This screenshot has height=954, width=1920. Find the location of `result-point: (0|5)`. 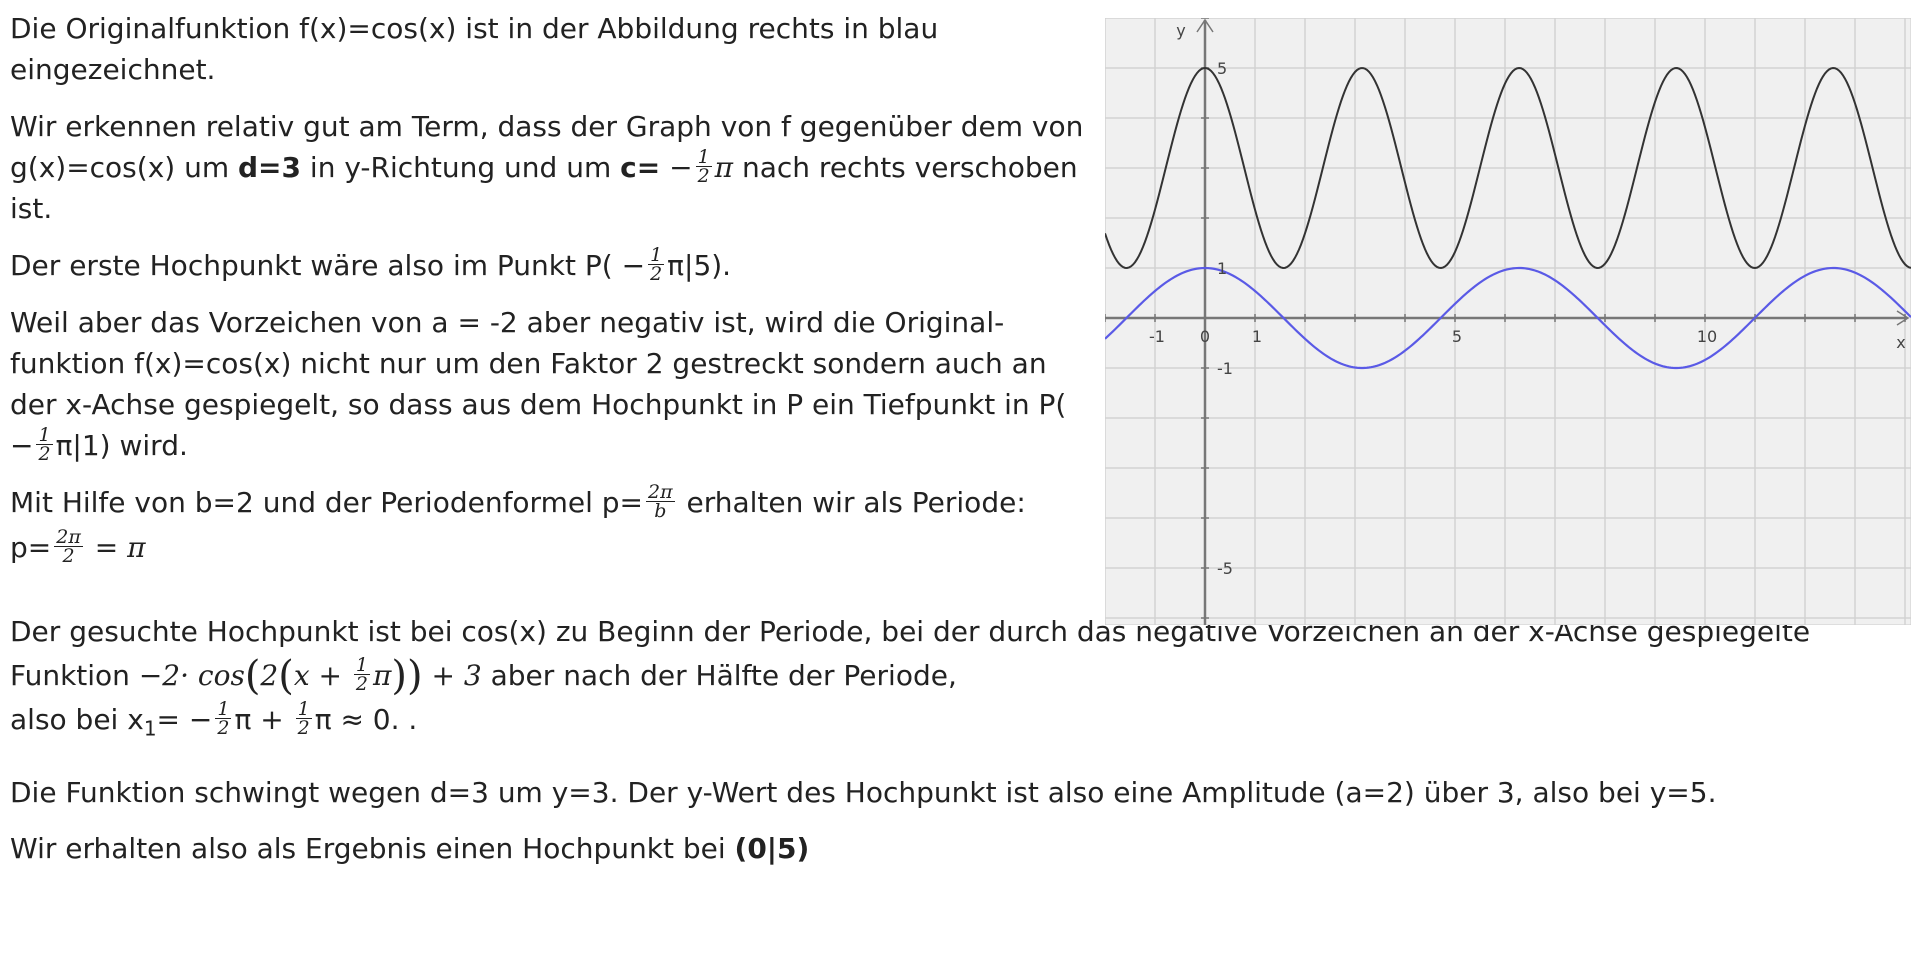

result-point: (0|5) is located at coordinates (772, 848).